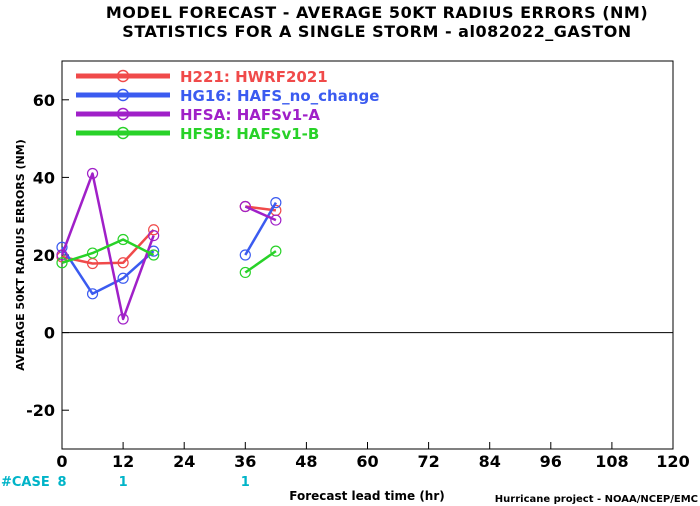  Describe the element at coordinates (279, 96) in the screenshot. I see `legend-label: HG16: HAFS_no_change` at that location.